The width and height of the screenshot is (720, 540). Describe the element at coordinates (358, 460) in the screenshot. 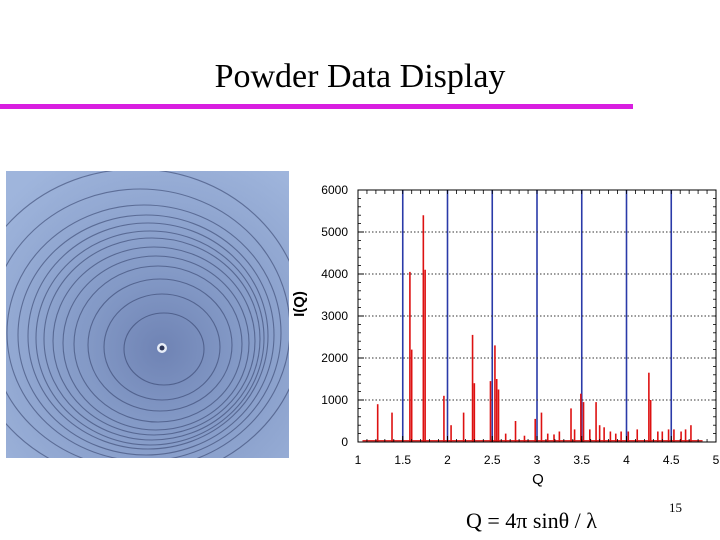

I see `x-tick-label: 1` at that location.